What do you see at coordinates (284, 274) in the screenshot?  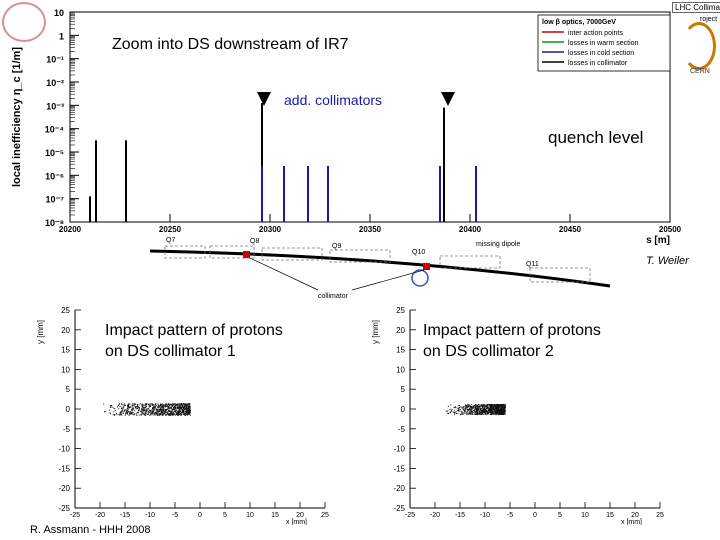 I see `pointer-line` at bounding box center [284, 274].